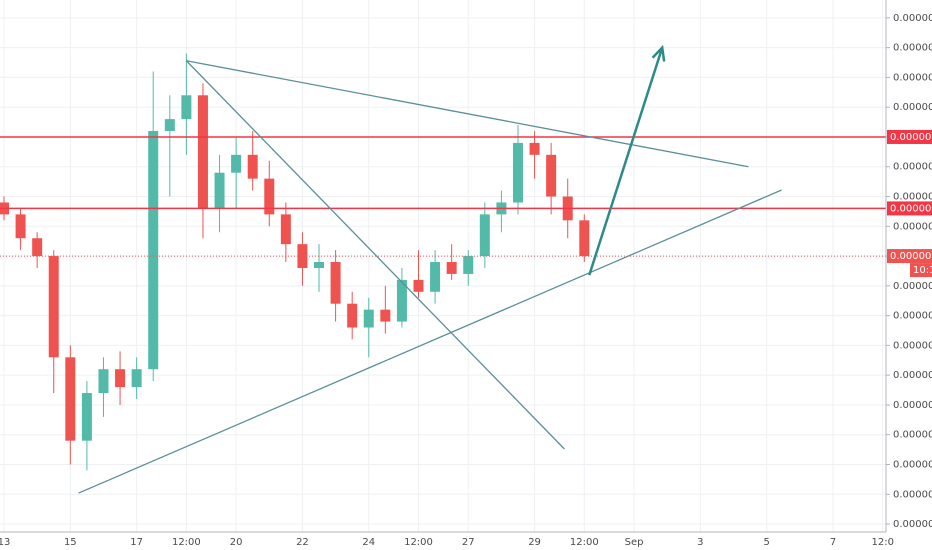  Describe the element at coordinates (912, 405) in the screenshot. I see `y-tick-label: 0.00000180` at that location.